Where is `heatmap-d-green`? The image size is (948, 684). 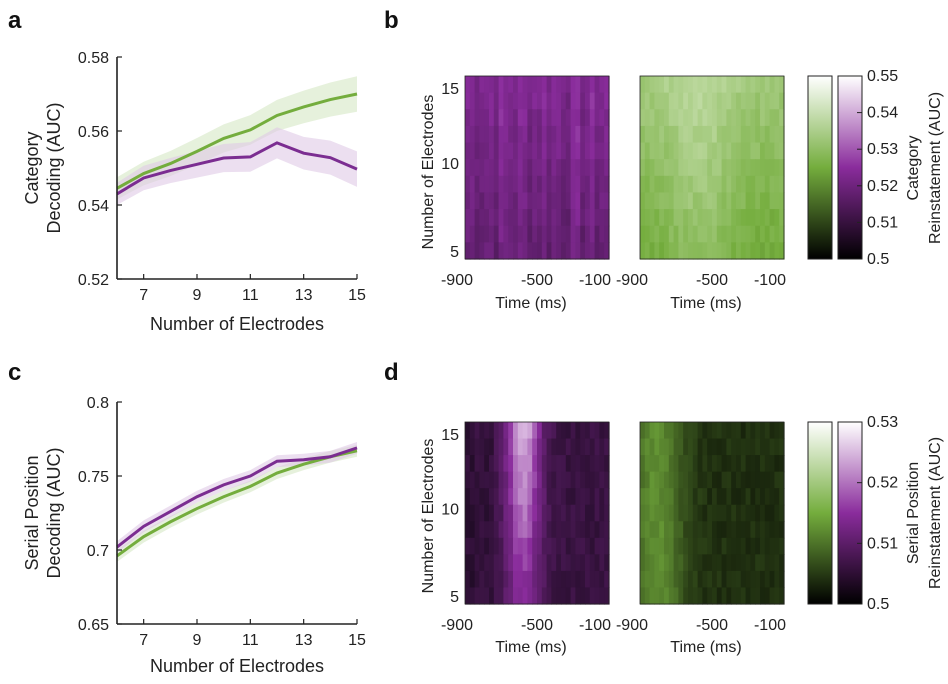 heatmap-d-green is located at coordinates (712, 513).